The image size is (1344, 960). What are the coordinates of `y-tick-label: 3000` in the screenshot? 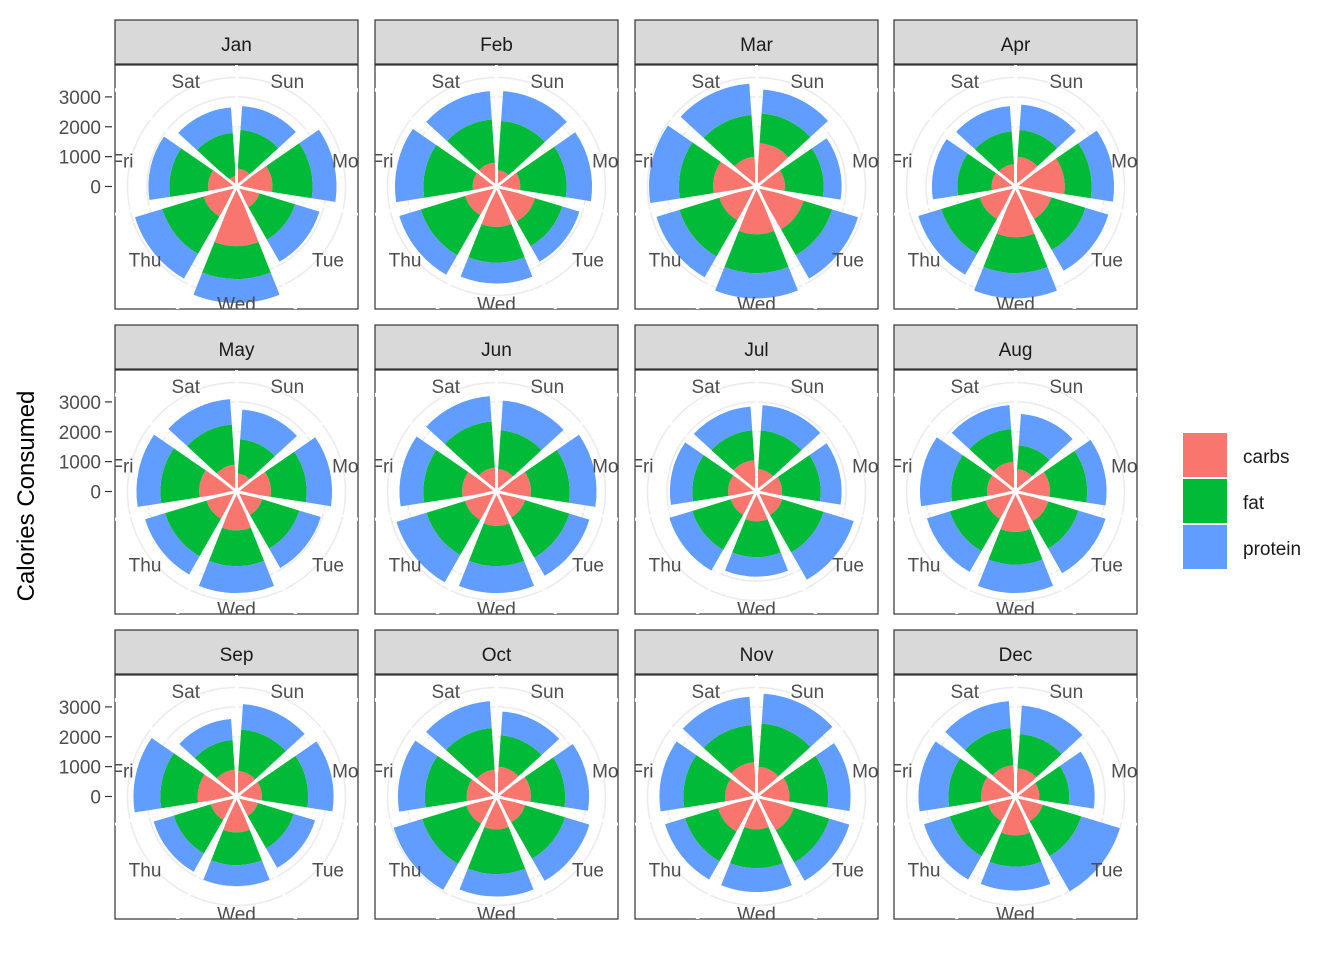 It's located at (80, 708).